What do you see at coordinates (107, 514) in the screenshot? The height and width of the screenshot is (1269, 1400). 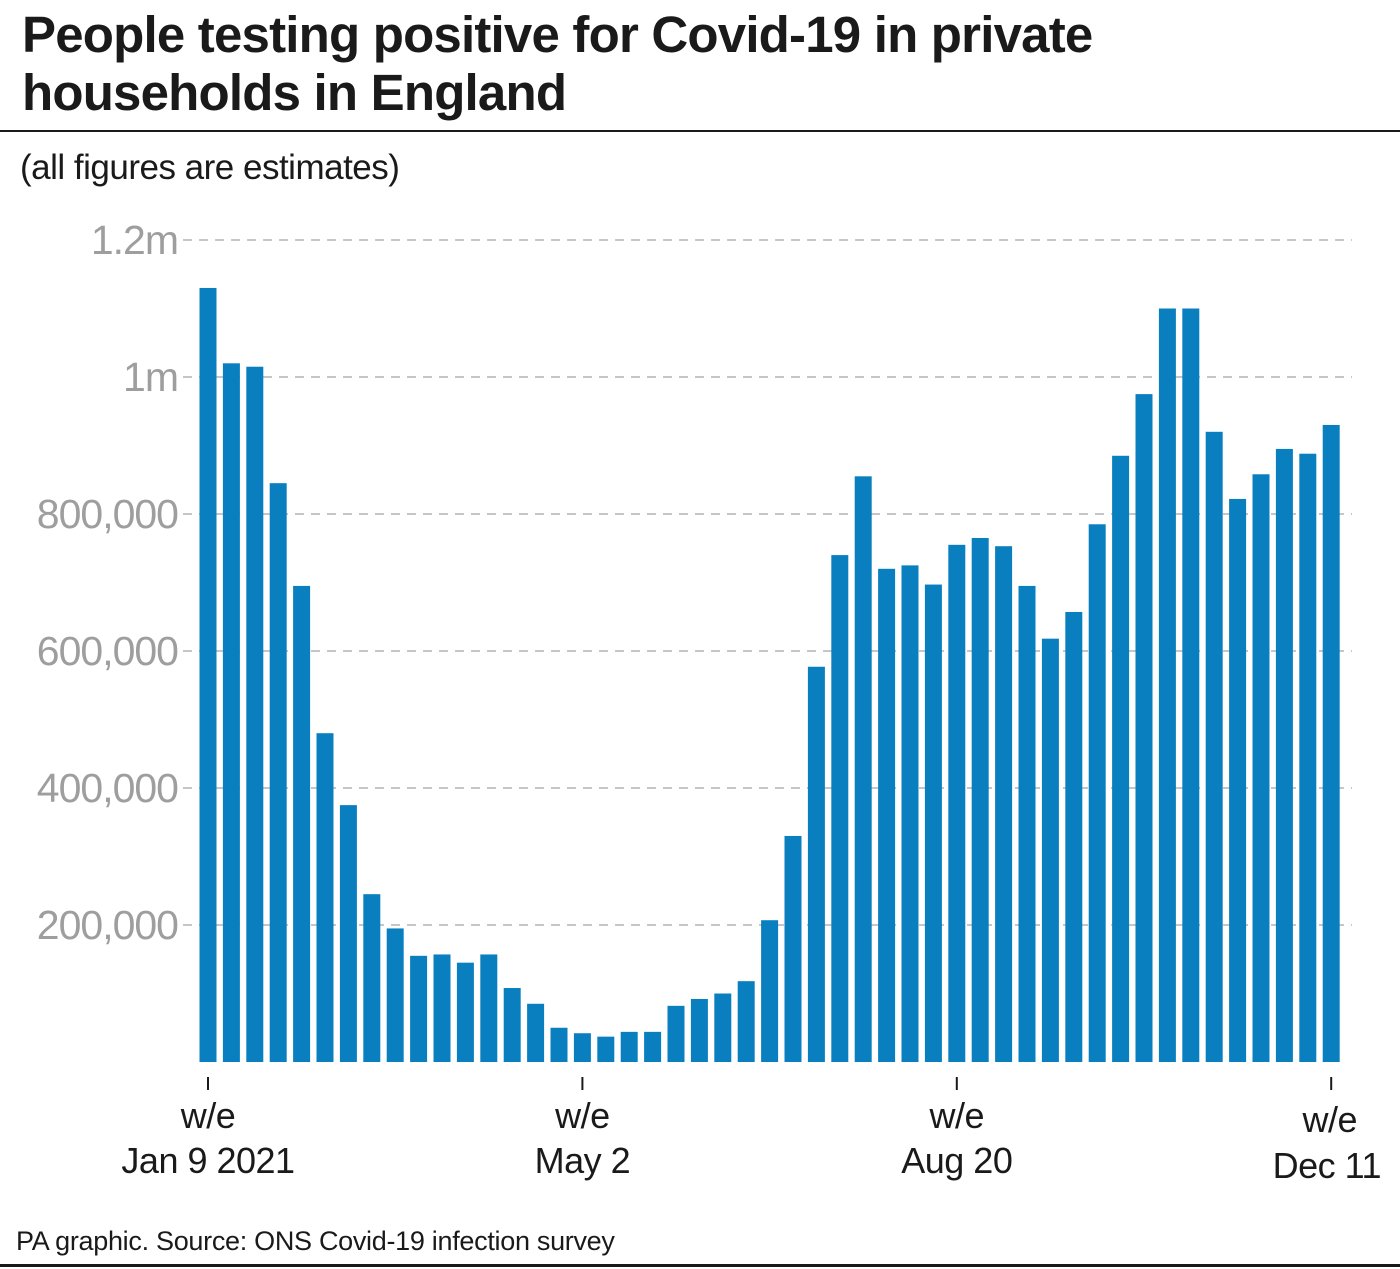 I see `y-tick-label: 800,000` at bounding box center [107, 514].